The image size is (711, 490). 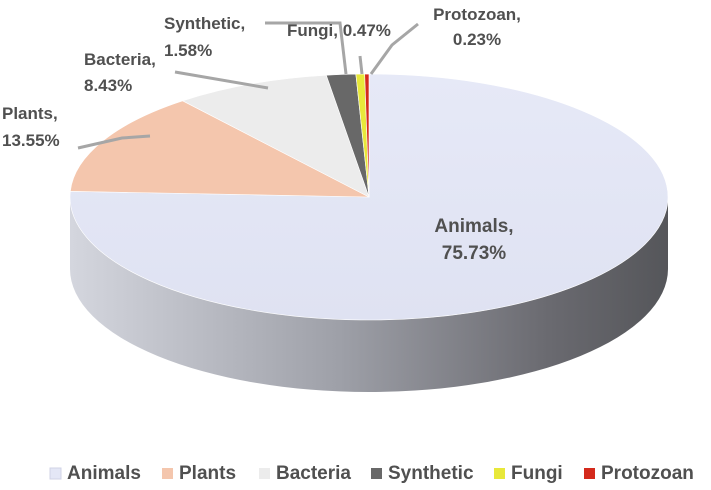 What do you see at coordinates (104, 473) in the screenshot?
I see `legend-label-animals: Animals` at bounding box center [104, 473].